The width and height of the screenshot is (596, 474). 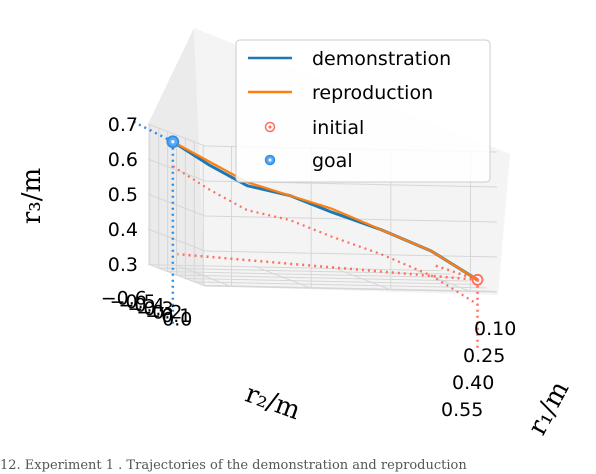 I want to click on legend-initial-label: initial, so click(x=338, y=128).